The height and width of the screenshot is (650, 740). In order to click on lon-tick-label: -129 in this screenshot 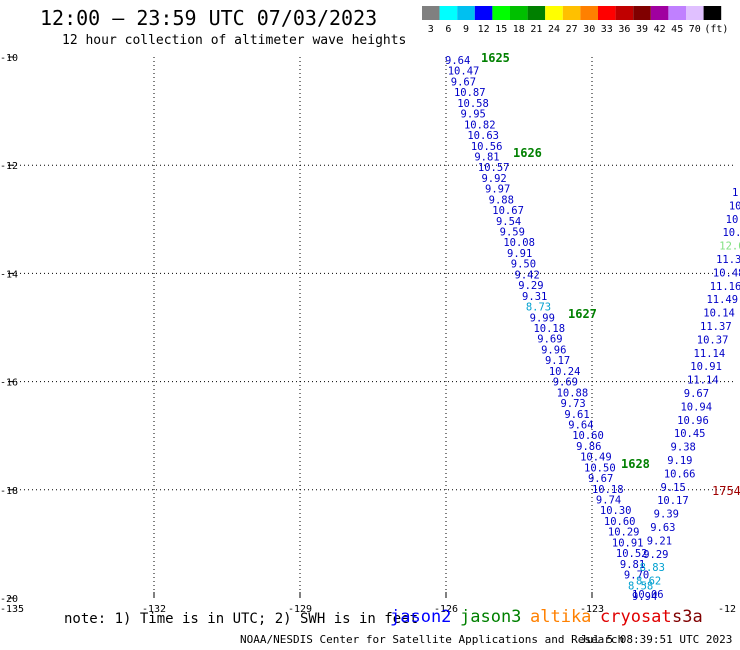, I will do `click(300, 609)`.